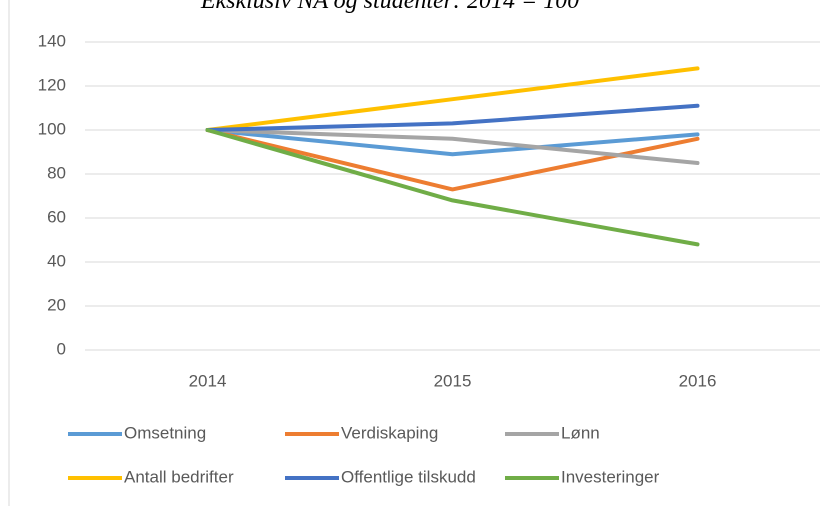 This screenshot has height=506, width=829. I want to click on chart-title: Eksklusiv NA og studenter: 2014 = 100, so click(389, 7).